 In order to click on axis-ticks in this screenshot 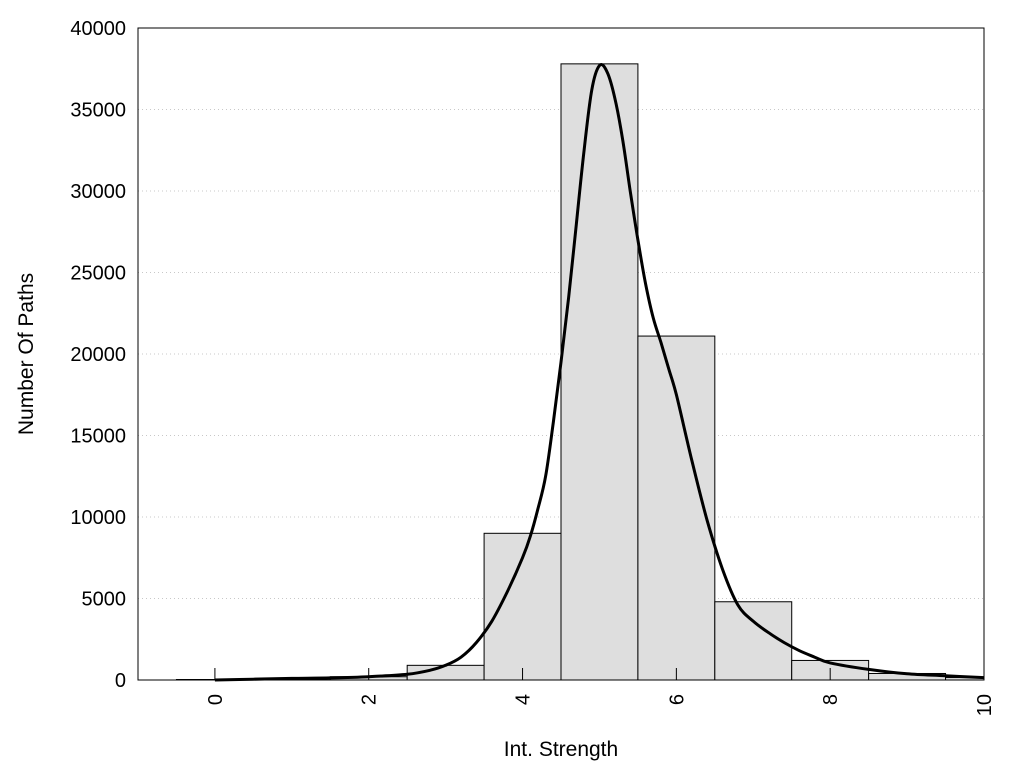, I will do `click(599, 674)`.